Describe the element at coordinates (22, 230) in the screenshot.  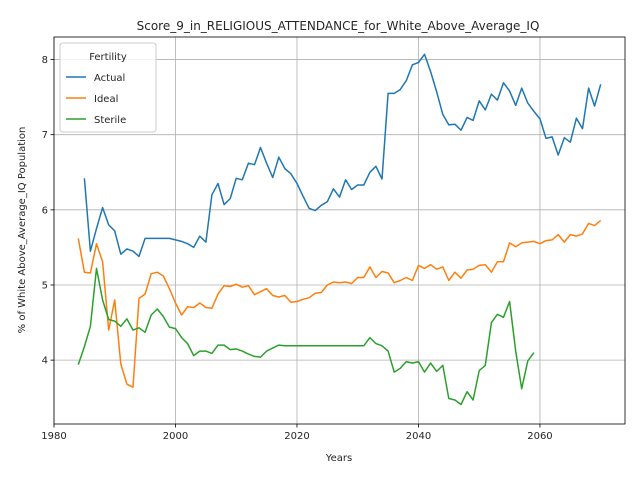
I see `y-axis-label: % of White Above_Average_IQ Population` at that location.